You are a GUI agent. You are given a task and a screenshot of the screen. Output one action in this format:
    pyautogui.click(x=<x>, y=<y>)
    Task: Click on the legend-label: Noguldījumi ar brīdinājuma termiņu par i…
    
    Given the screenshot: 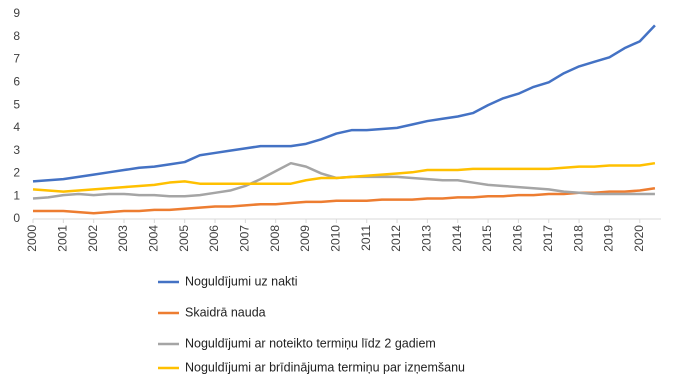 What is the action you would take?
    pyautogui.click(x=325, y=367)
    